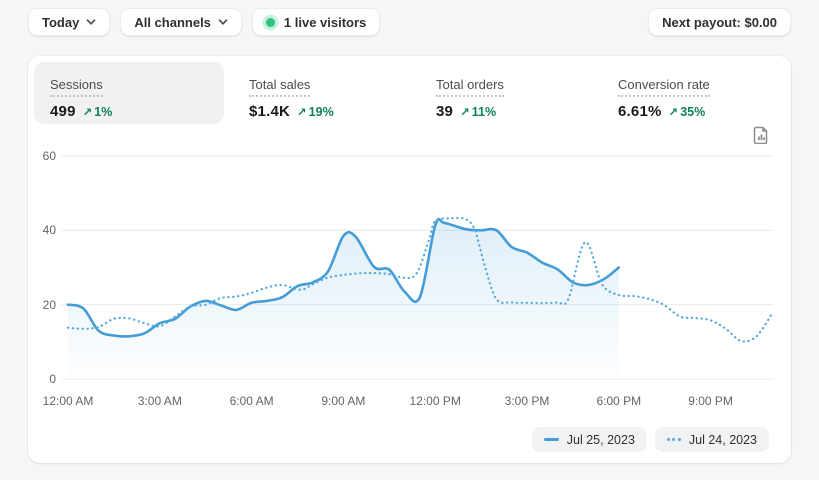 The image size is (819, 480). I want to click on x-tick-label: 3:00 AM, so click(159, 401).